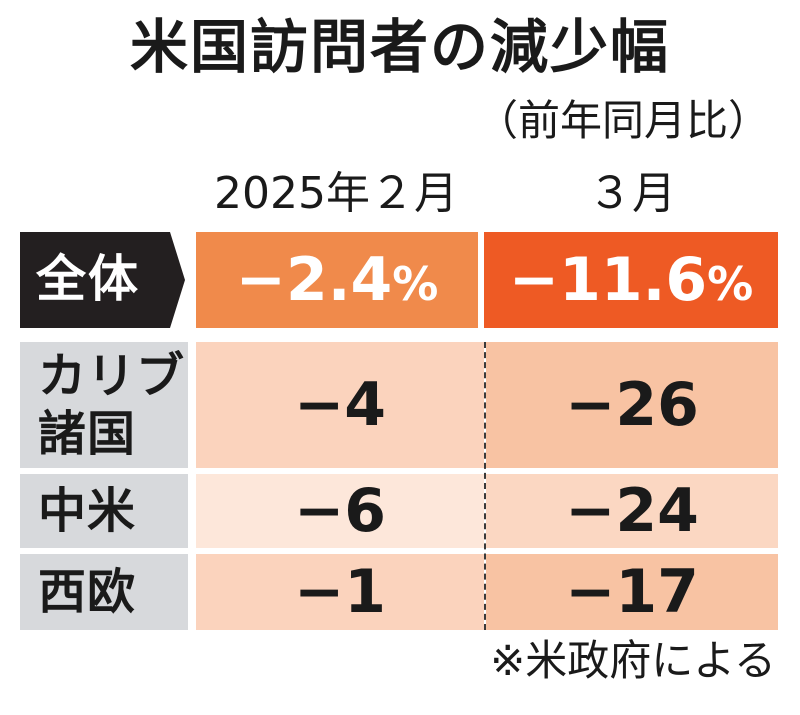 The height and width of the screenshot is (715, 800). Describe the element at coordinates (415, 284) in the screenshot. I see `total-unit-february: %` at that location.